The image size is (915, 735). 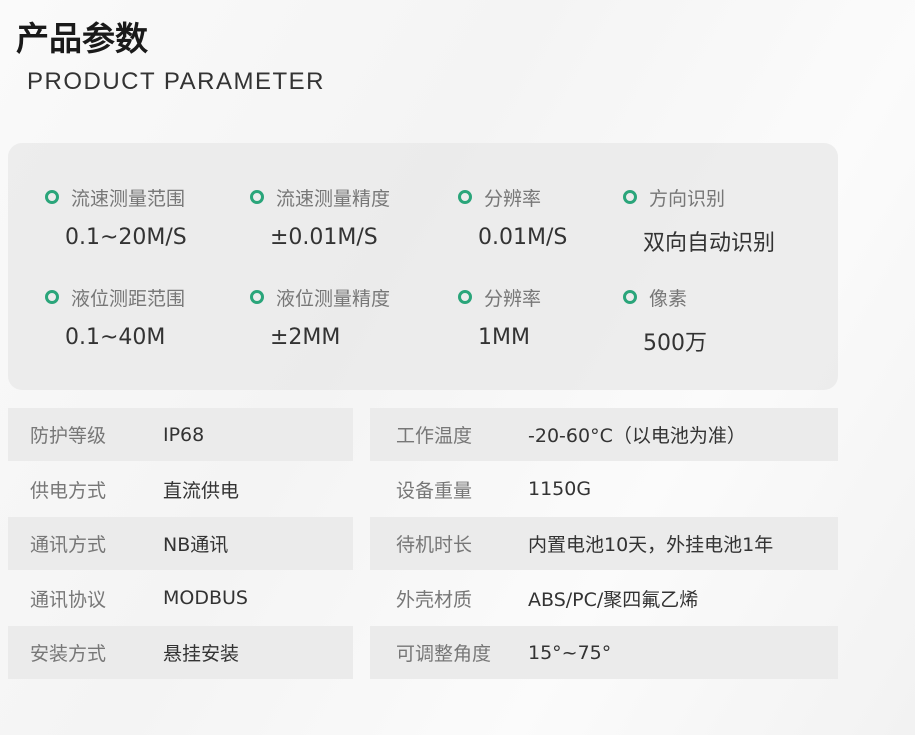 I want to click on spec-row-right: 可调整角度 15°~75°, so click(x=604, y=652).